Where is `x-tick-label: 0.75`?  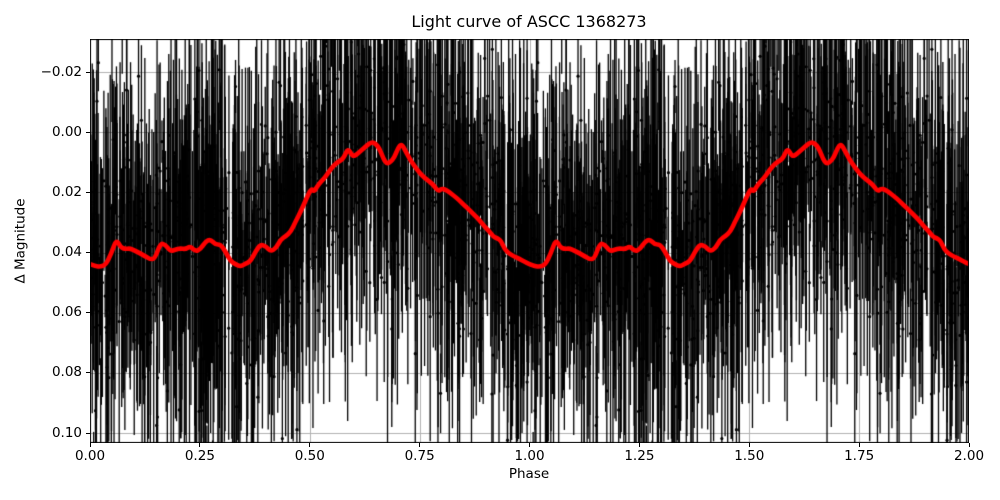
x-tick-label: 0.75 is located at coordinates (419, 456).